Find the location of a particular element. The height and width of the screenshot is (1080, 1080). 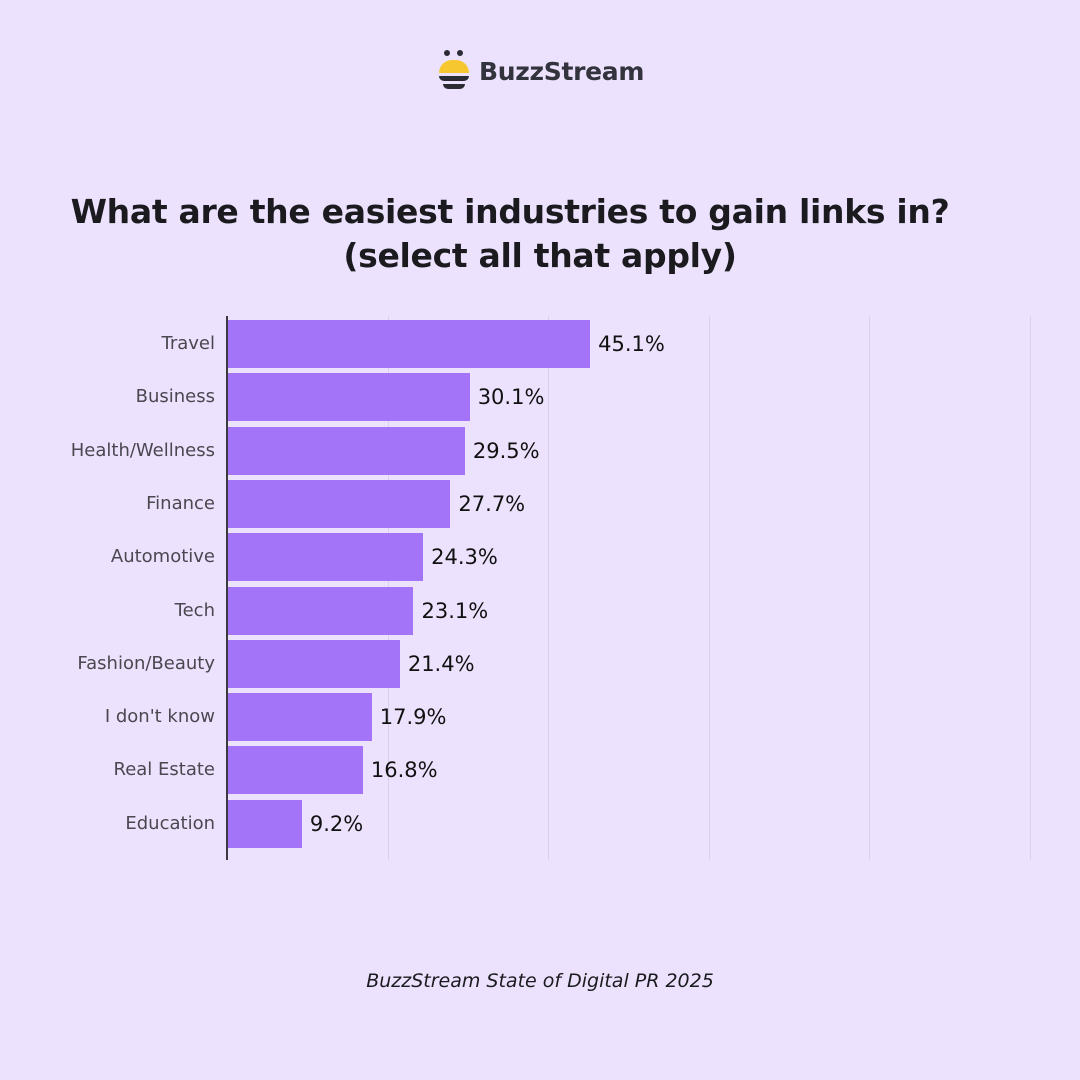

value-label: 21.4% is located at coordinates (441, 664).